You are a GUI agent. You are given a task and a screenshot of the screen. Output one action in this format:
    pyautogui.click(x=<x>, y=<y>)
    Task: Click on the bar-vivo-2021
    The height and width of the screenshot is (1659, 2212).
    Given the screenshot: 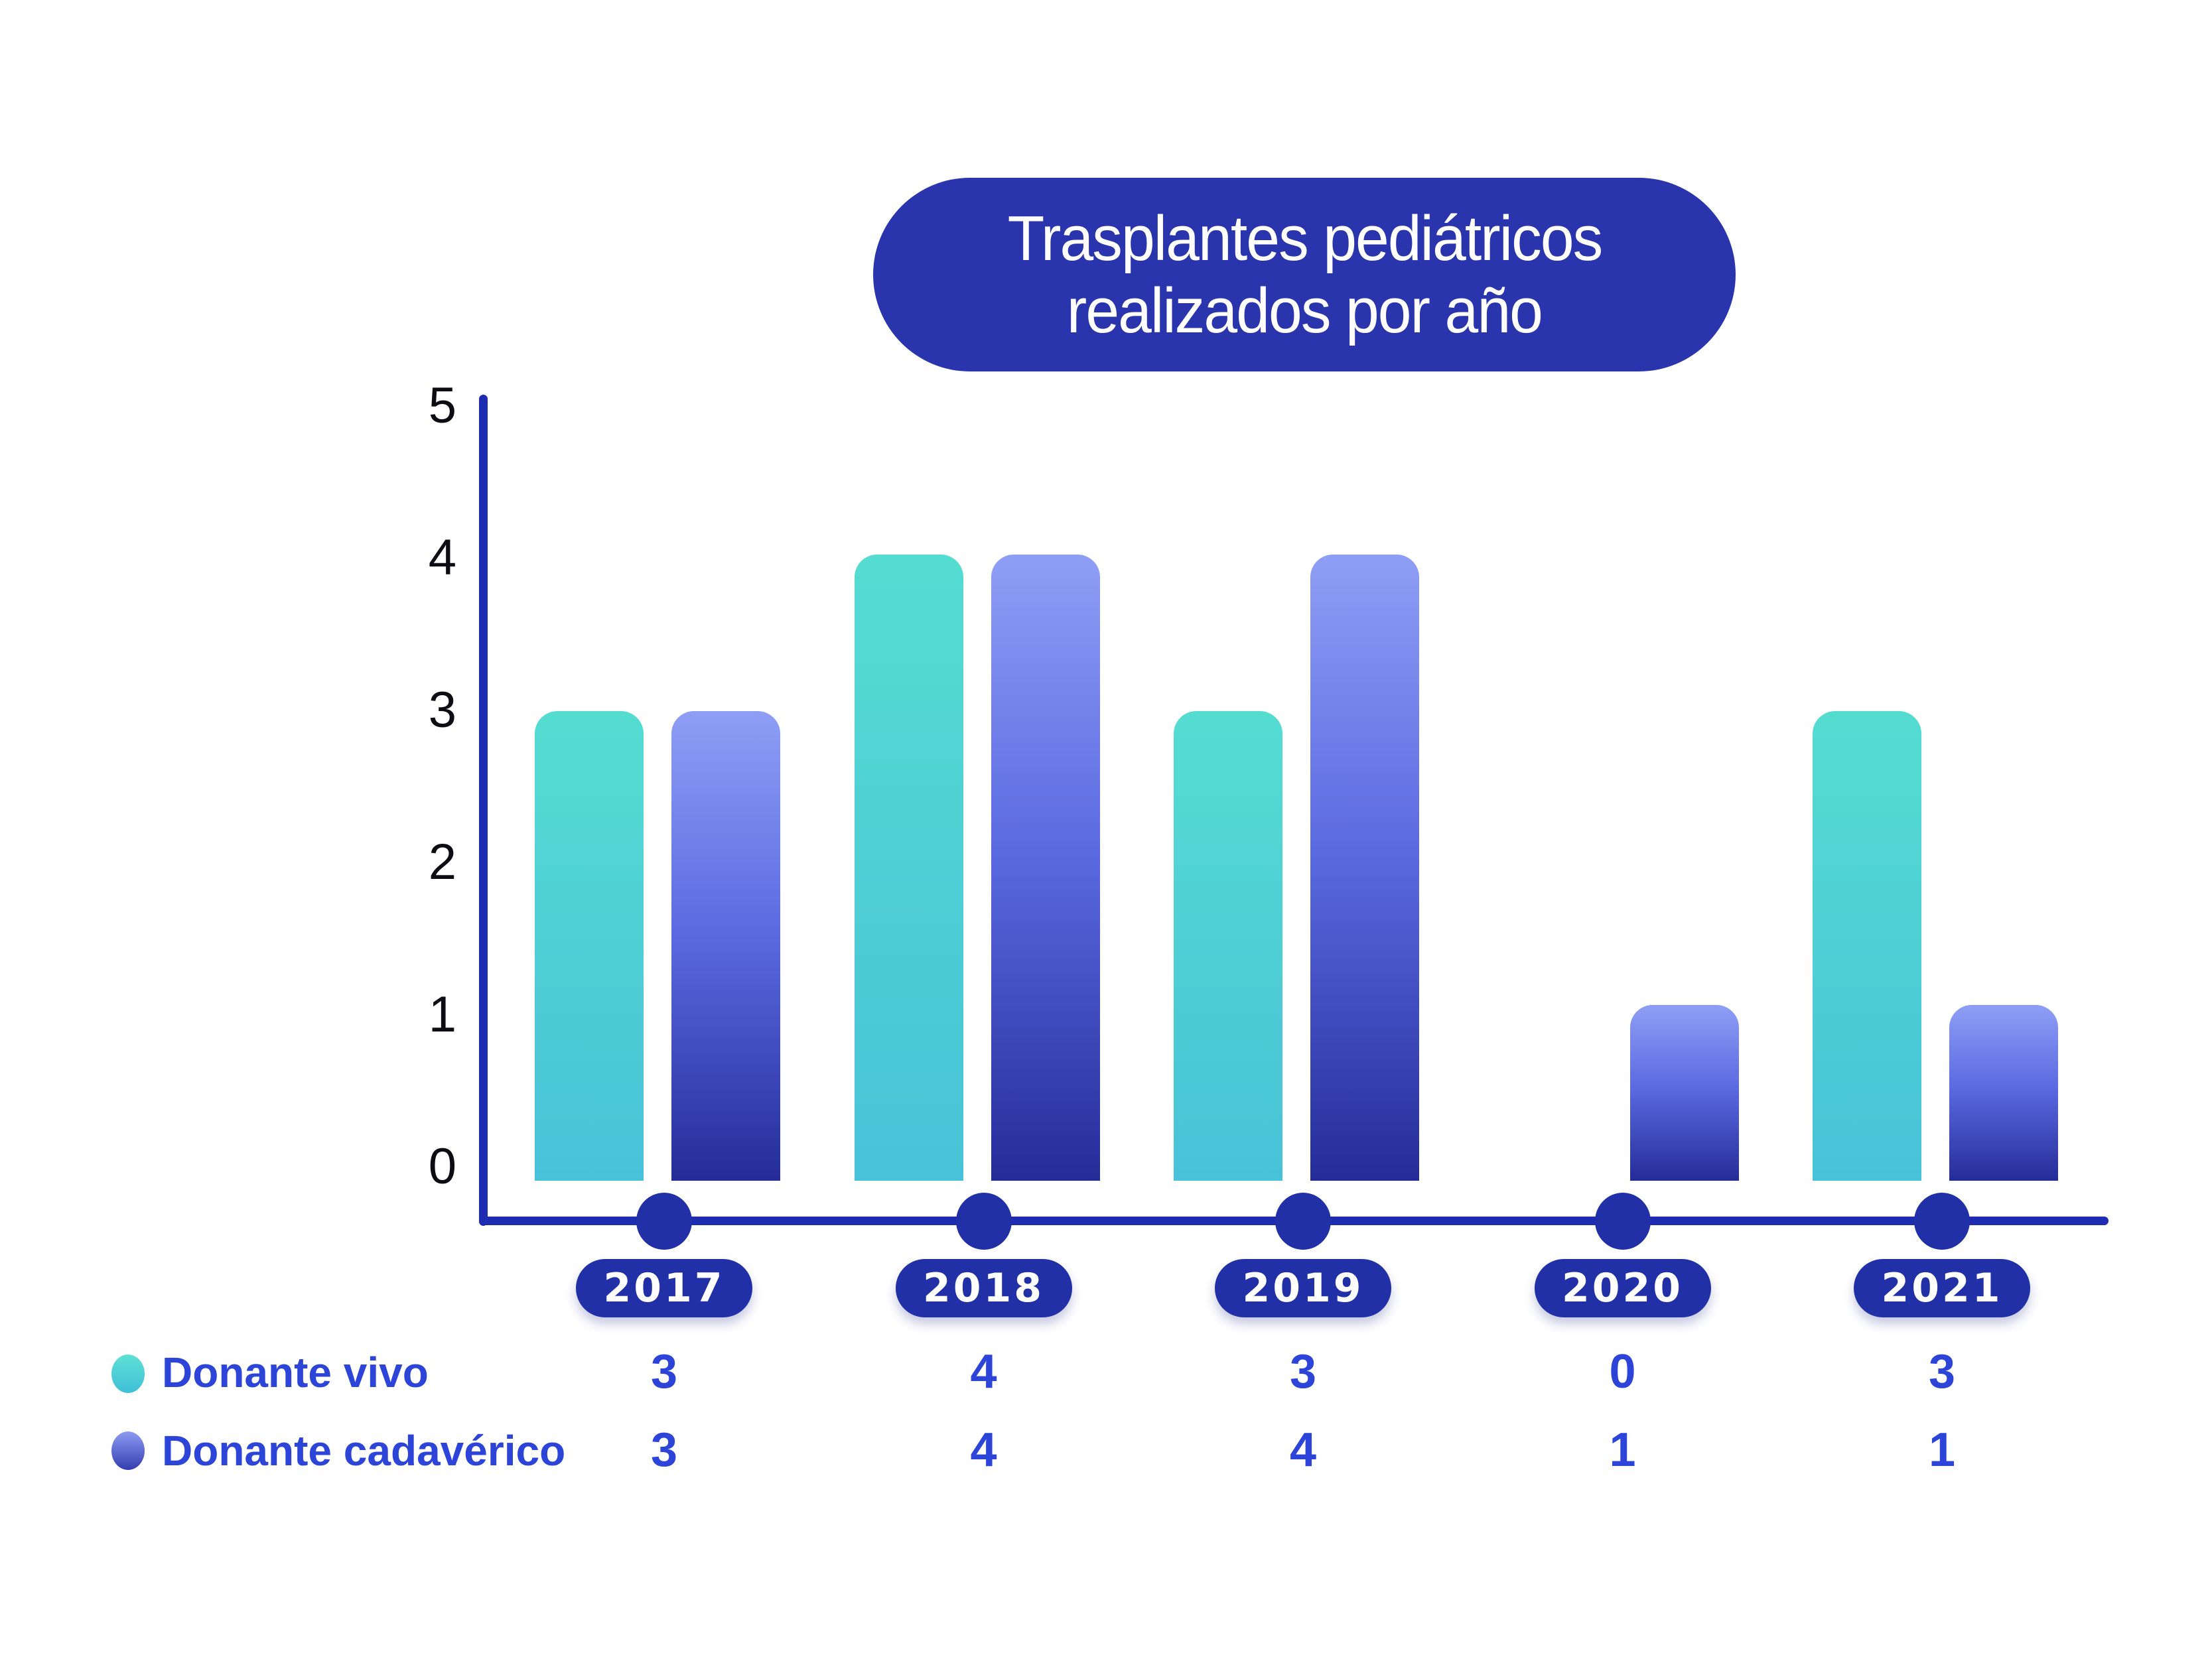 What is the action you would take?
    pyautogui.click(x=1867, y=946)
    